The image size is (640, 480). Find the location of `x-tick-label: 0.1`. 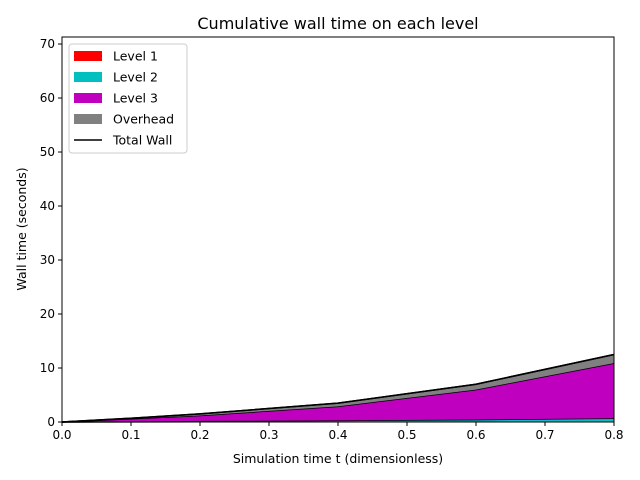

x-tick-label: 0.1 is located at coordinates (130, 435).